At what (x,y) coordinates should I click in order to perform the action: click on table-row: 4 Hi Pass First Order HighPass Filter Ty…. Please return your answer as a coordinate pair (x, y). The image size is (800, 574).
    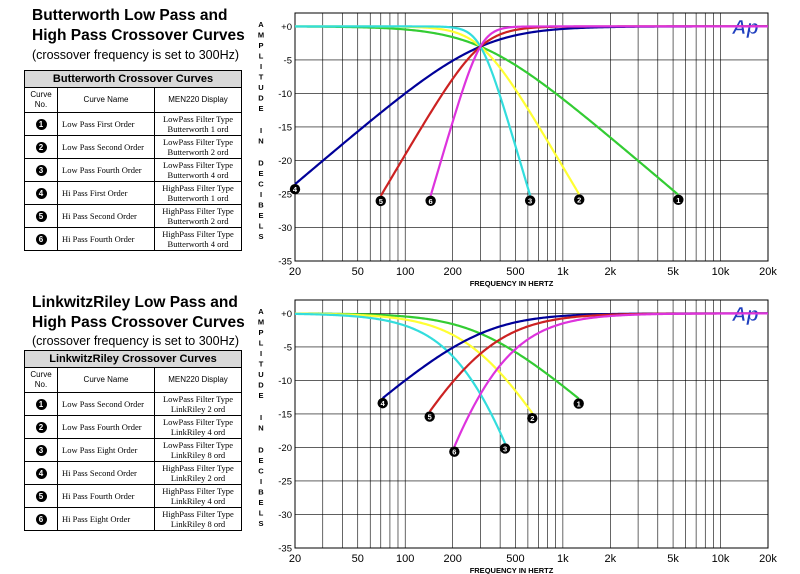
    Looking at the image, I should click on (133, 193).